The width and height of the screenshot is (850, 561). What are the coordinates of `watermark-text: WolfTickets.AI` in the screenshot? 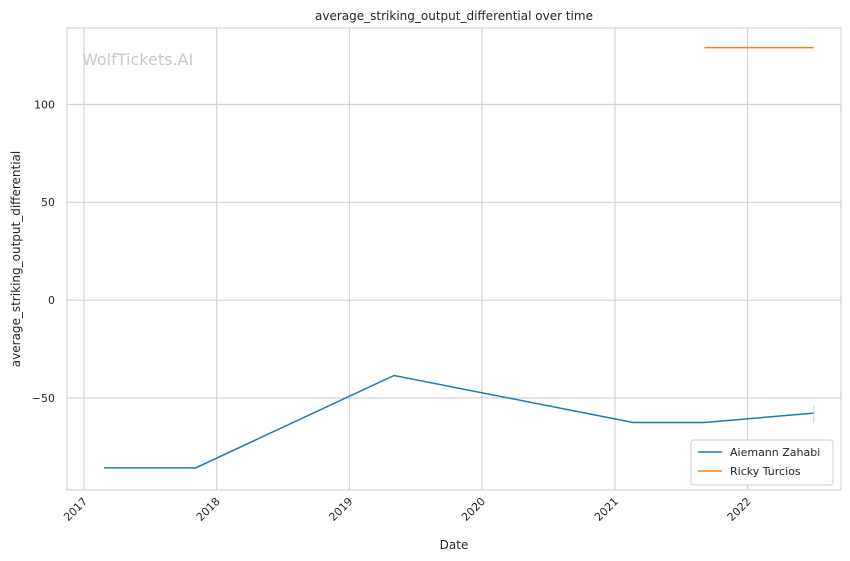 It's located at (137, 59).